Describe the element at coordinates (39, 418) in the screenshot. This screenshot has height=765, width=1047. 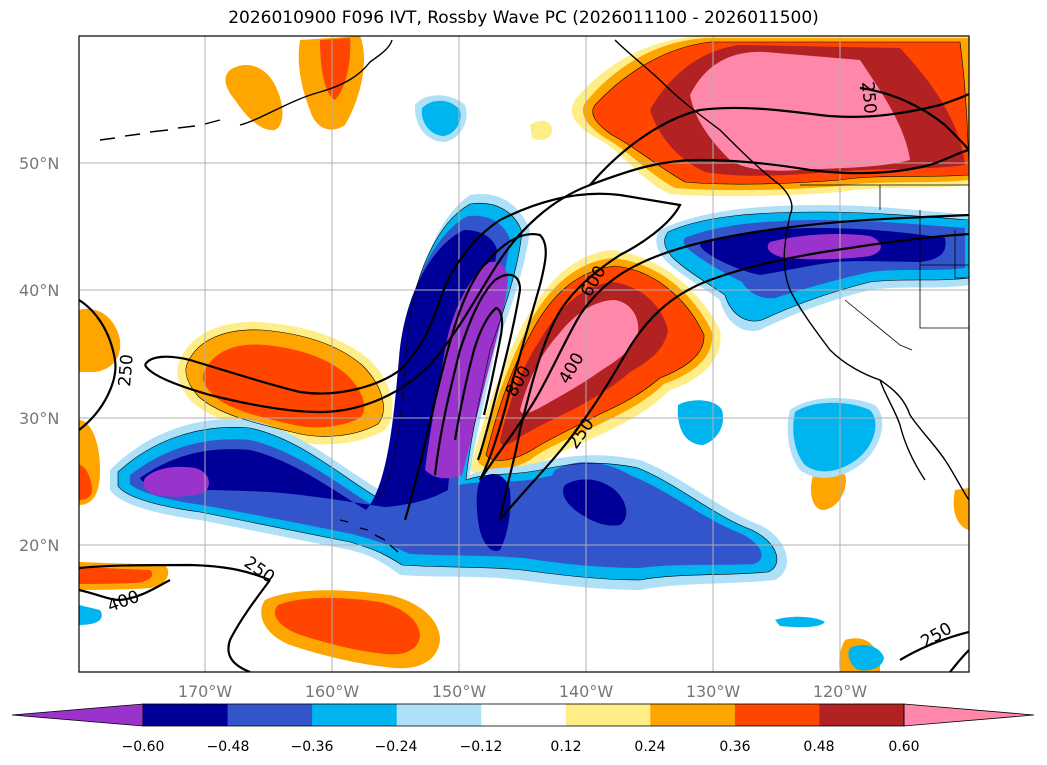
I see `lat-label: 30°N` at that location.